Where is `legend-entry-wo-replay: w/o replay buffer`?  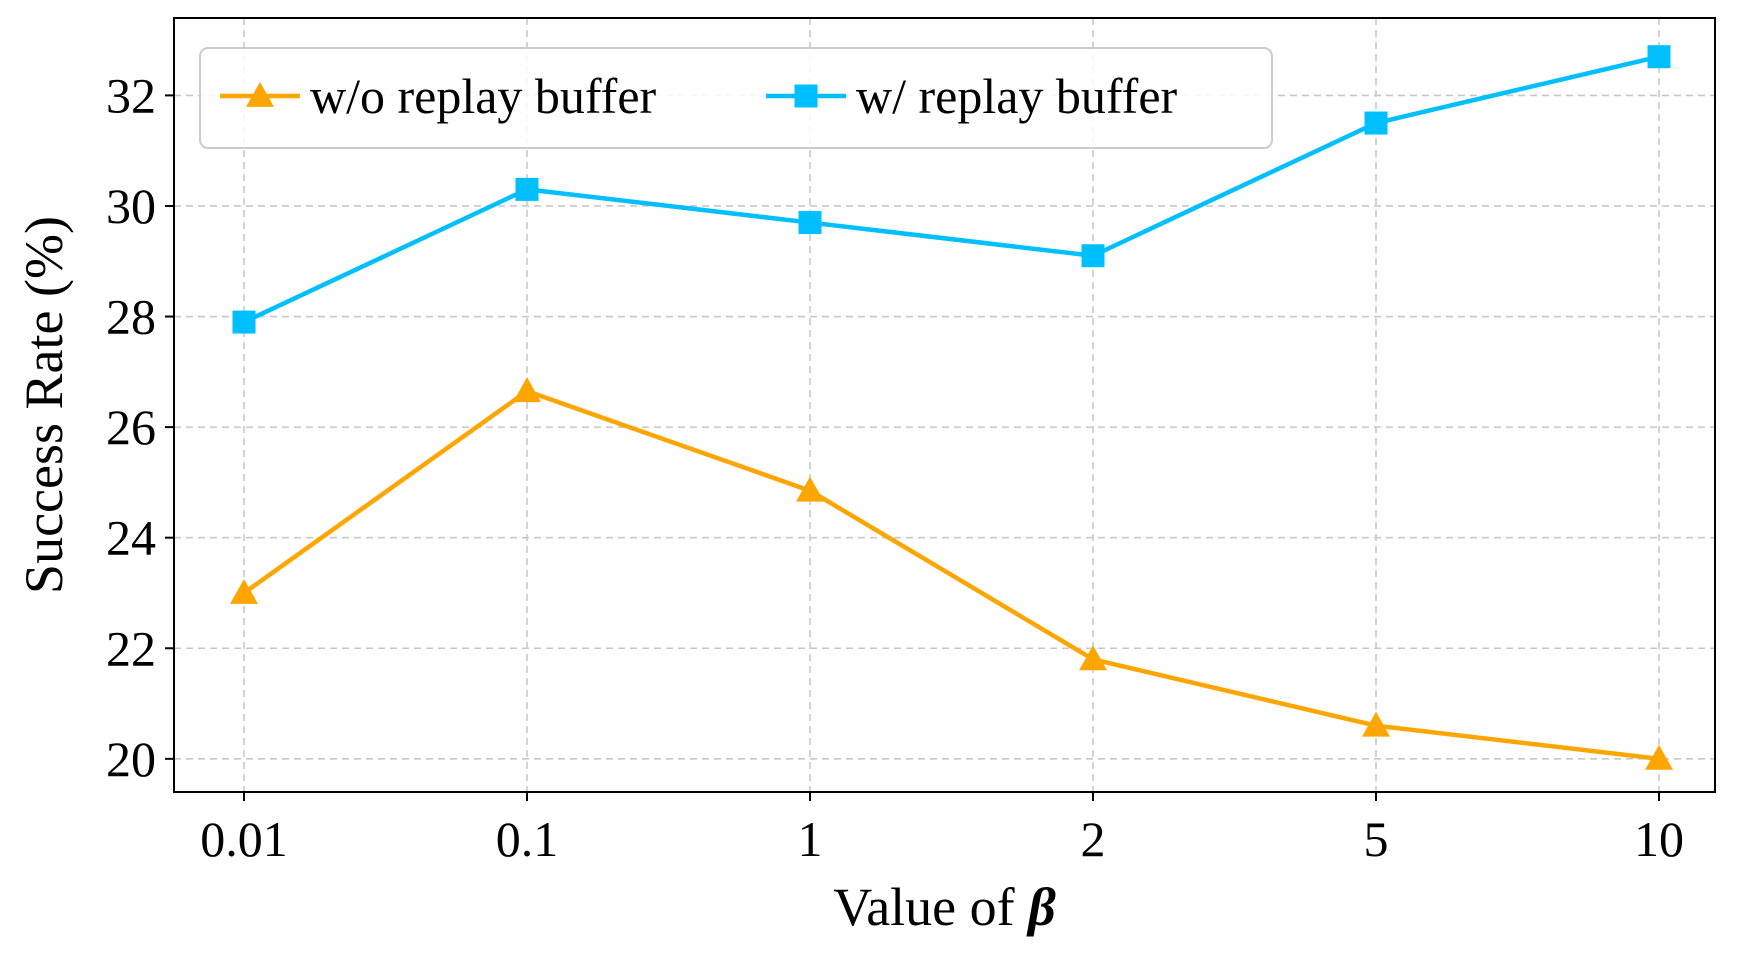
legend-entry-wo-replay: w/o replay buffer is located at coordinates (438, 96).